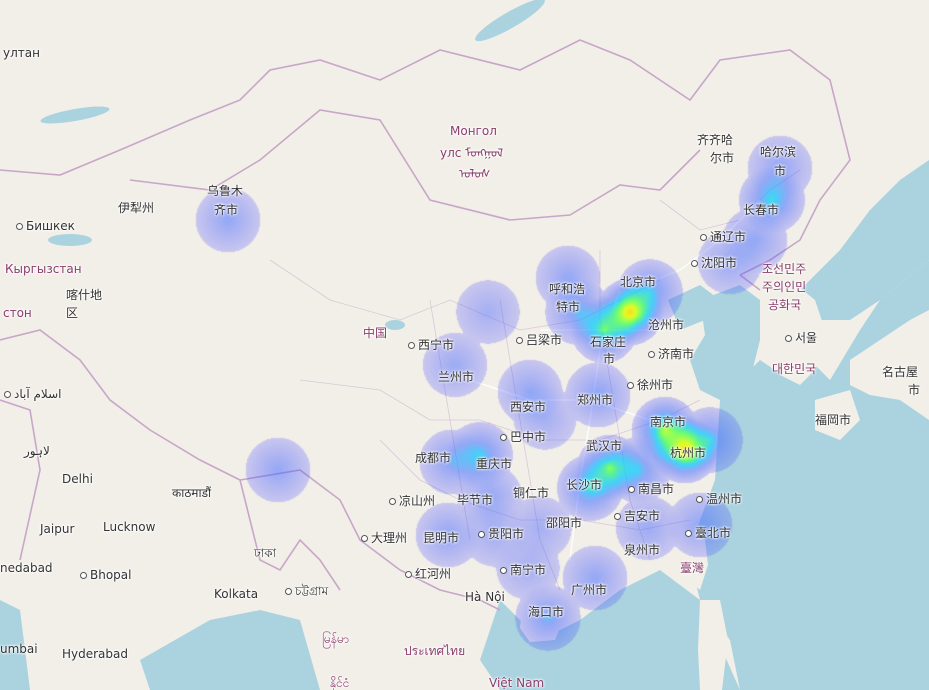  What do you see at coordinates (375, 333) in the screenshot?
I see `map-label-china: 中国` at bounding box center [375, 333].